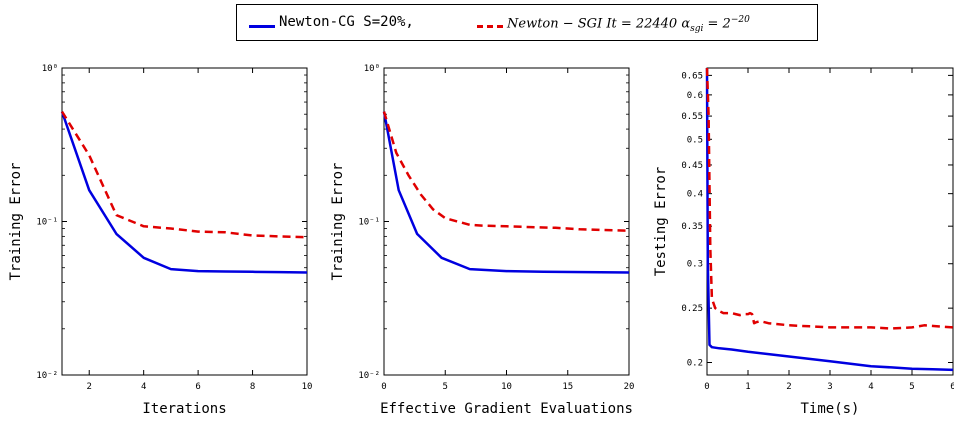 The height and width of the screenshot is (423, 954). I want to click on legend-label-series-b: Newton − SGI It = 22440 αsgi = 2−20, so click(628, 24).